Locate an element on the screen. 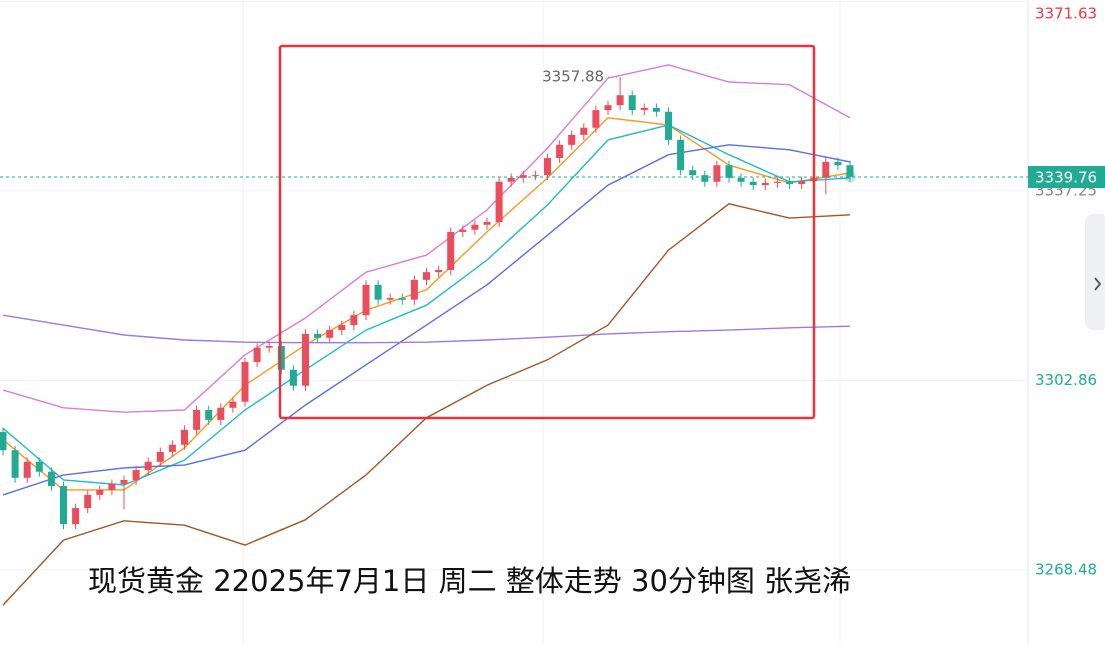 The width and height of the screenshot is (1105, 645). scroll-arrow is located at coordinates (1098, 284).